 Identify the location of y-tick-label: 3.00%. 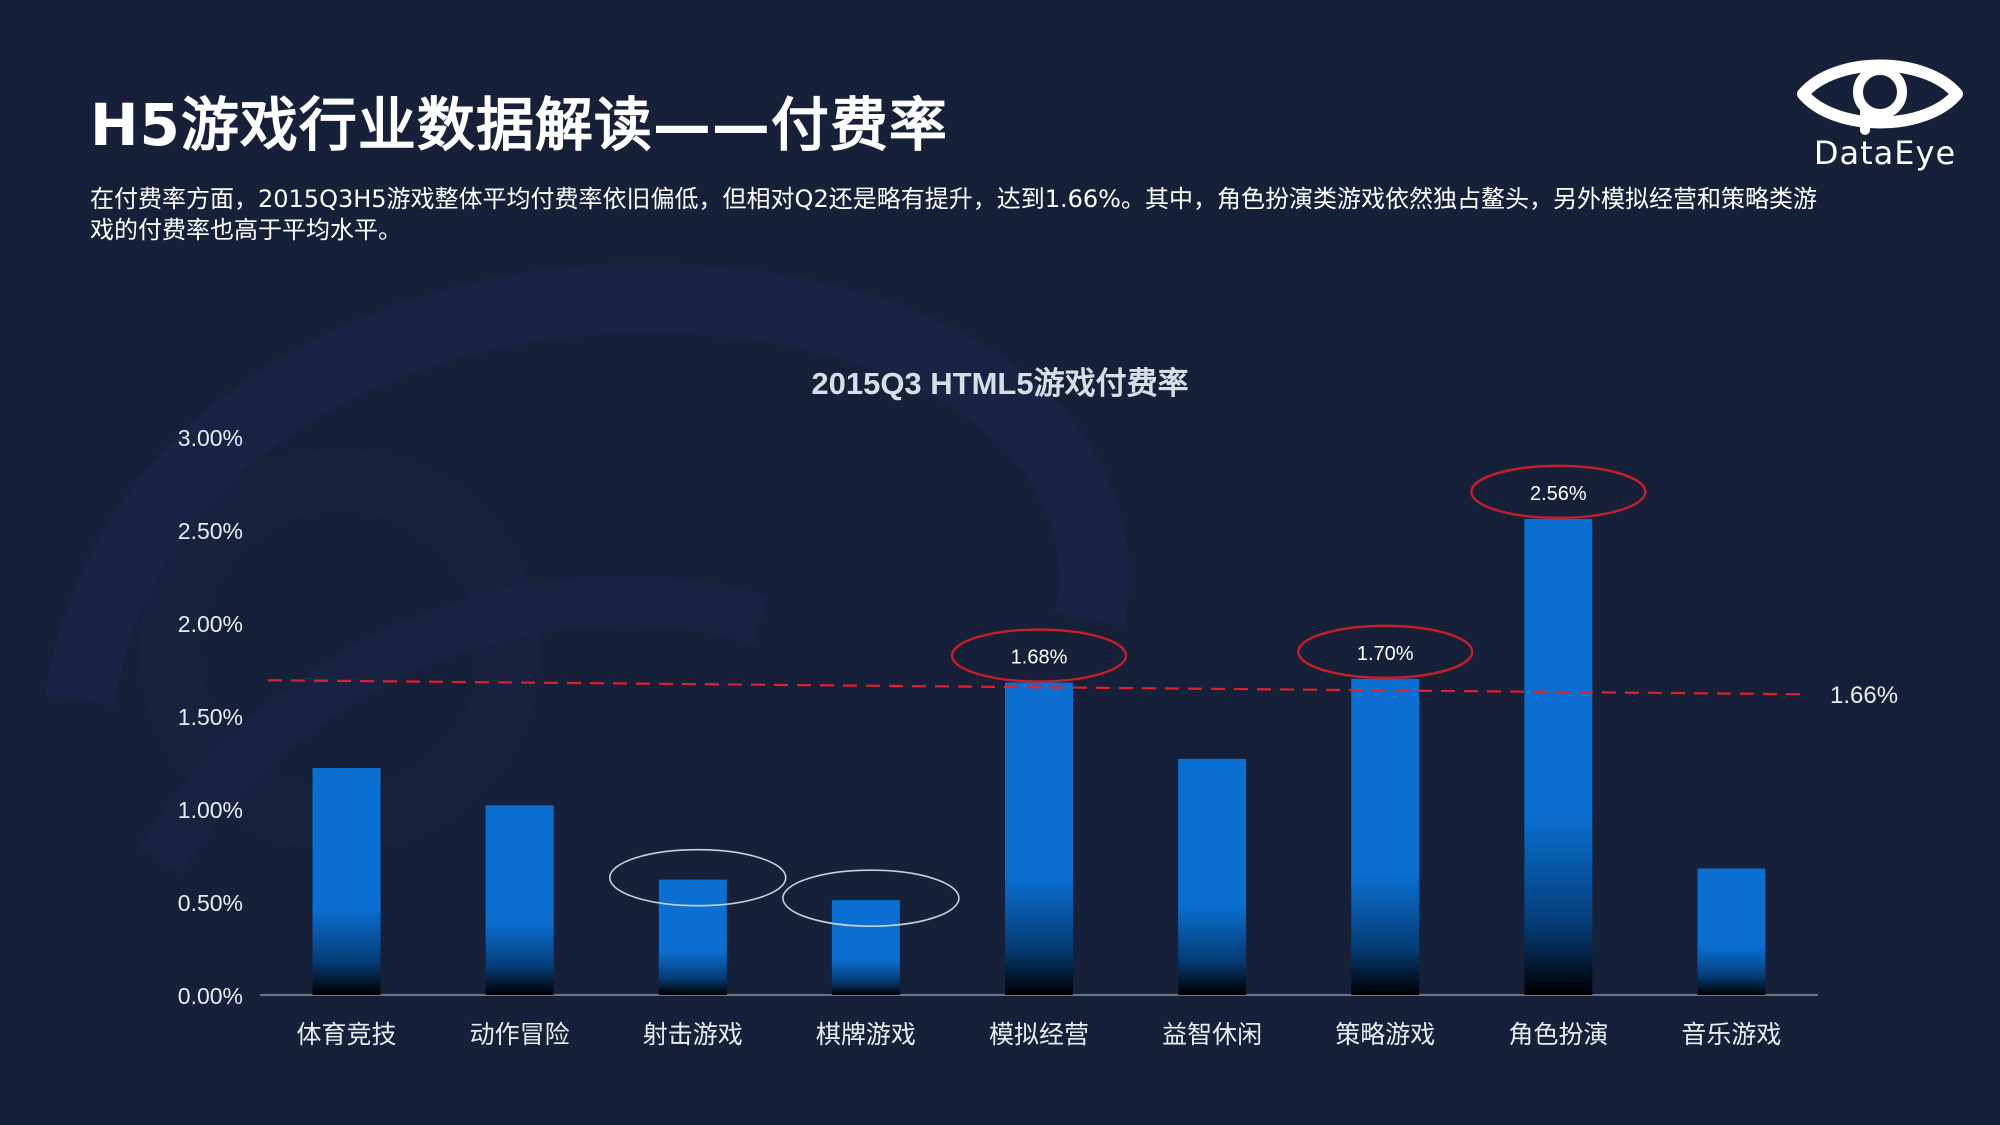
(210, 438).